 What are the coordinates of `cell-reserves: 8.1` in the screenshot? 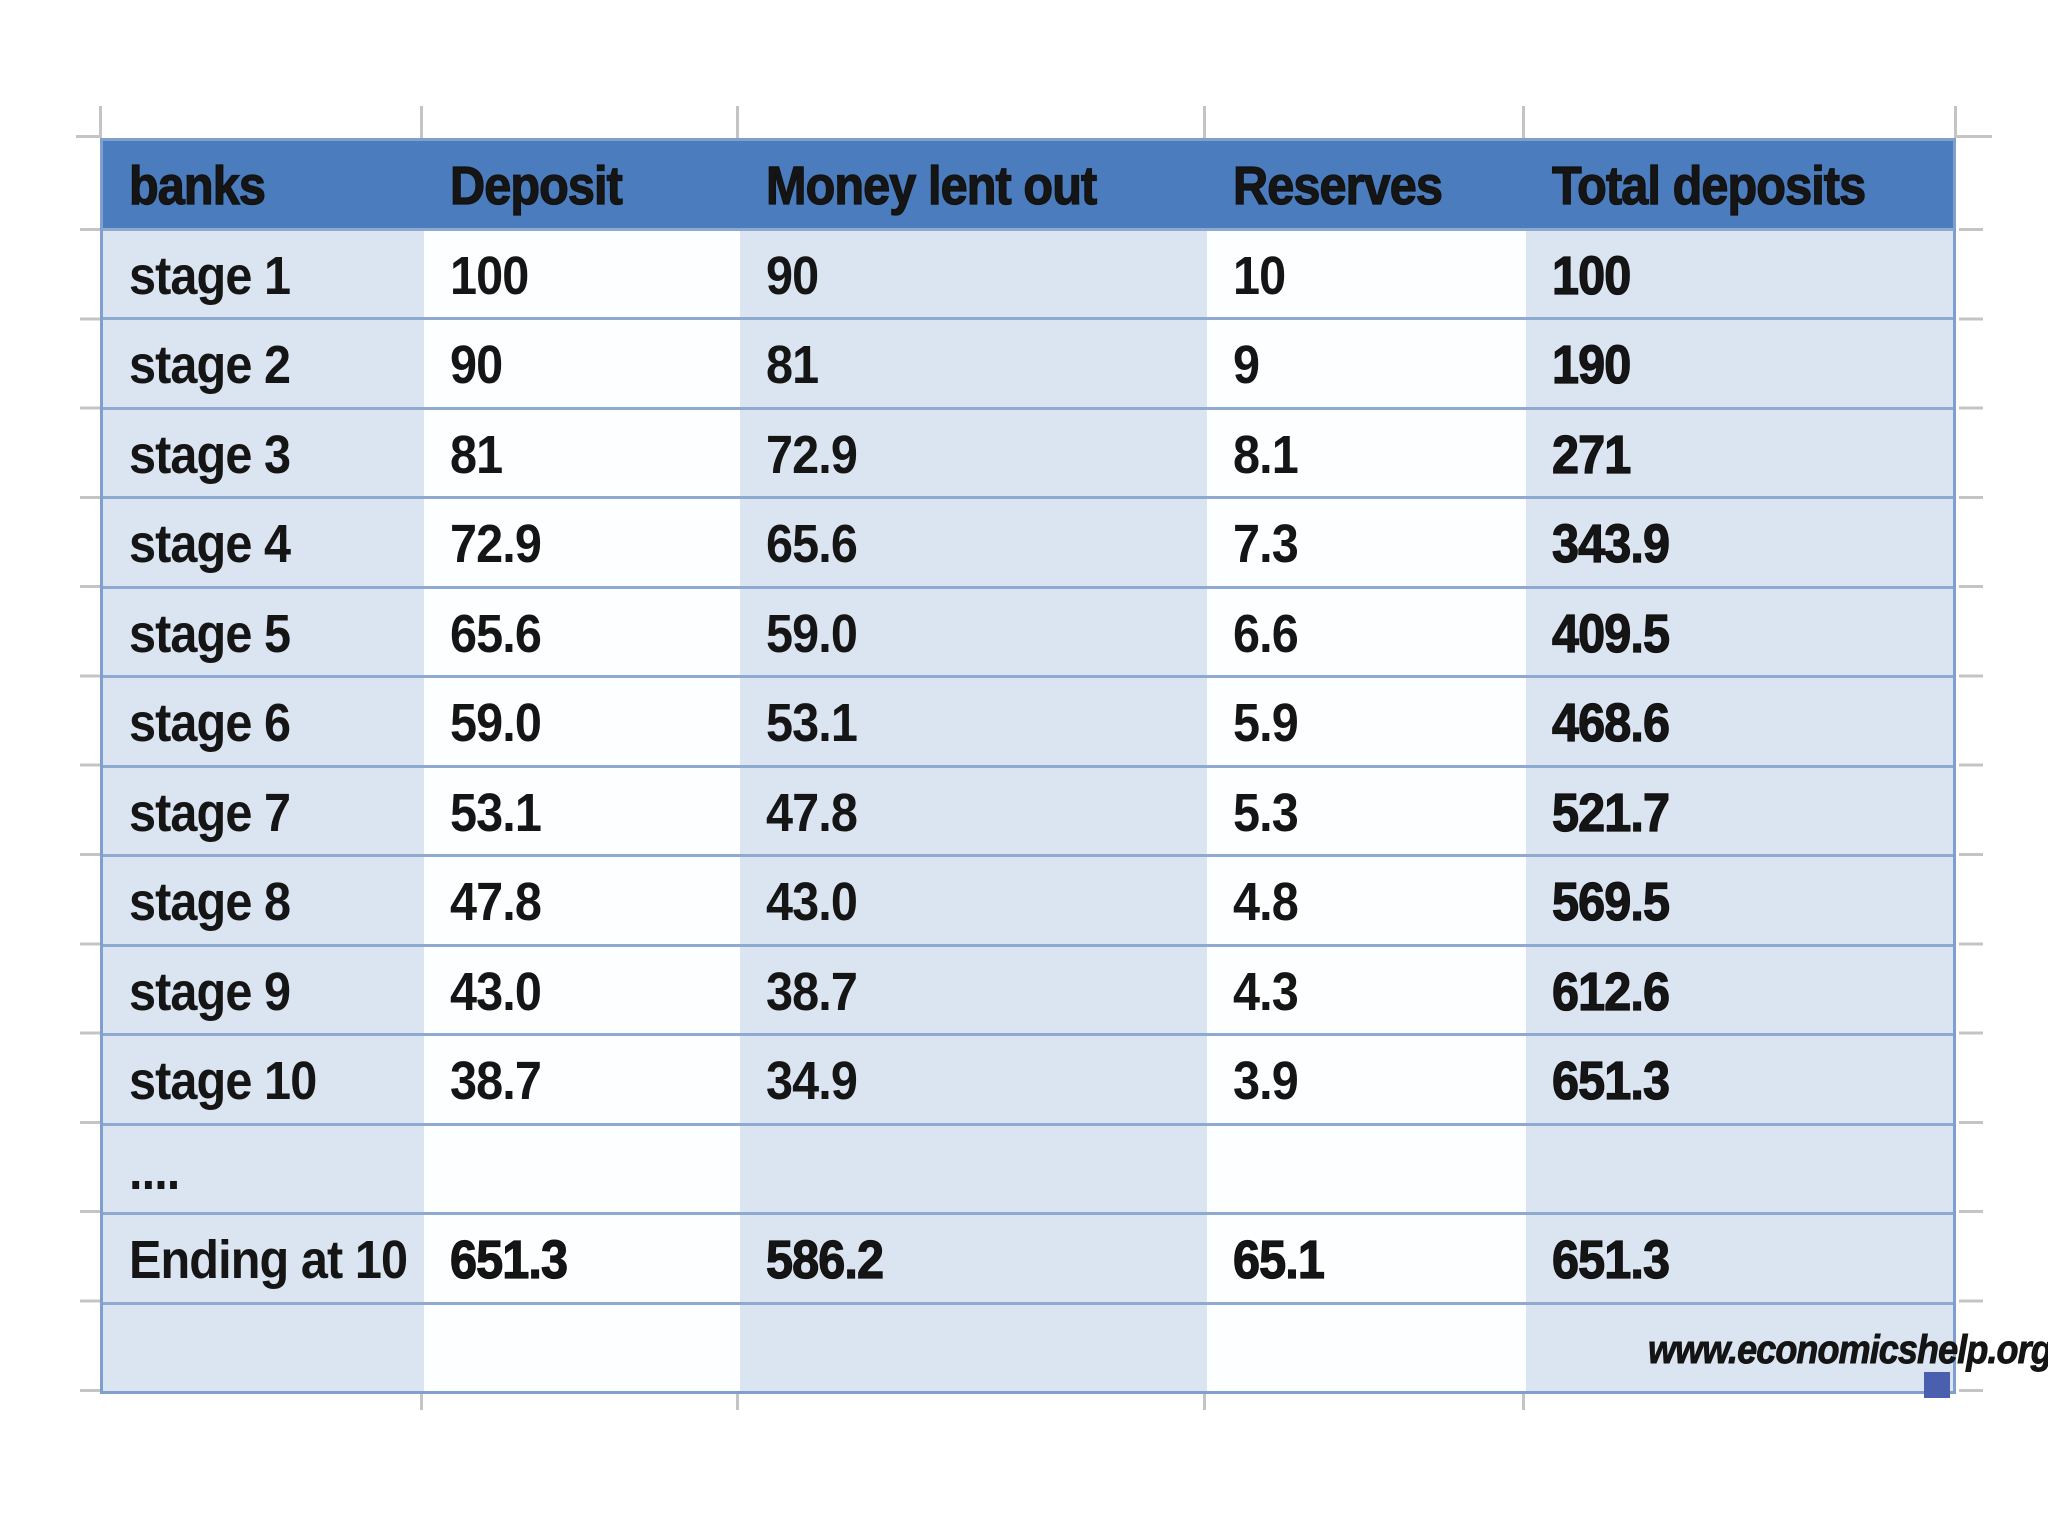 It's located at (1366, 452).